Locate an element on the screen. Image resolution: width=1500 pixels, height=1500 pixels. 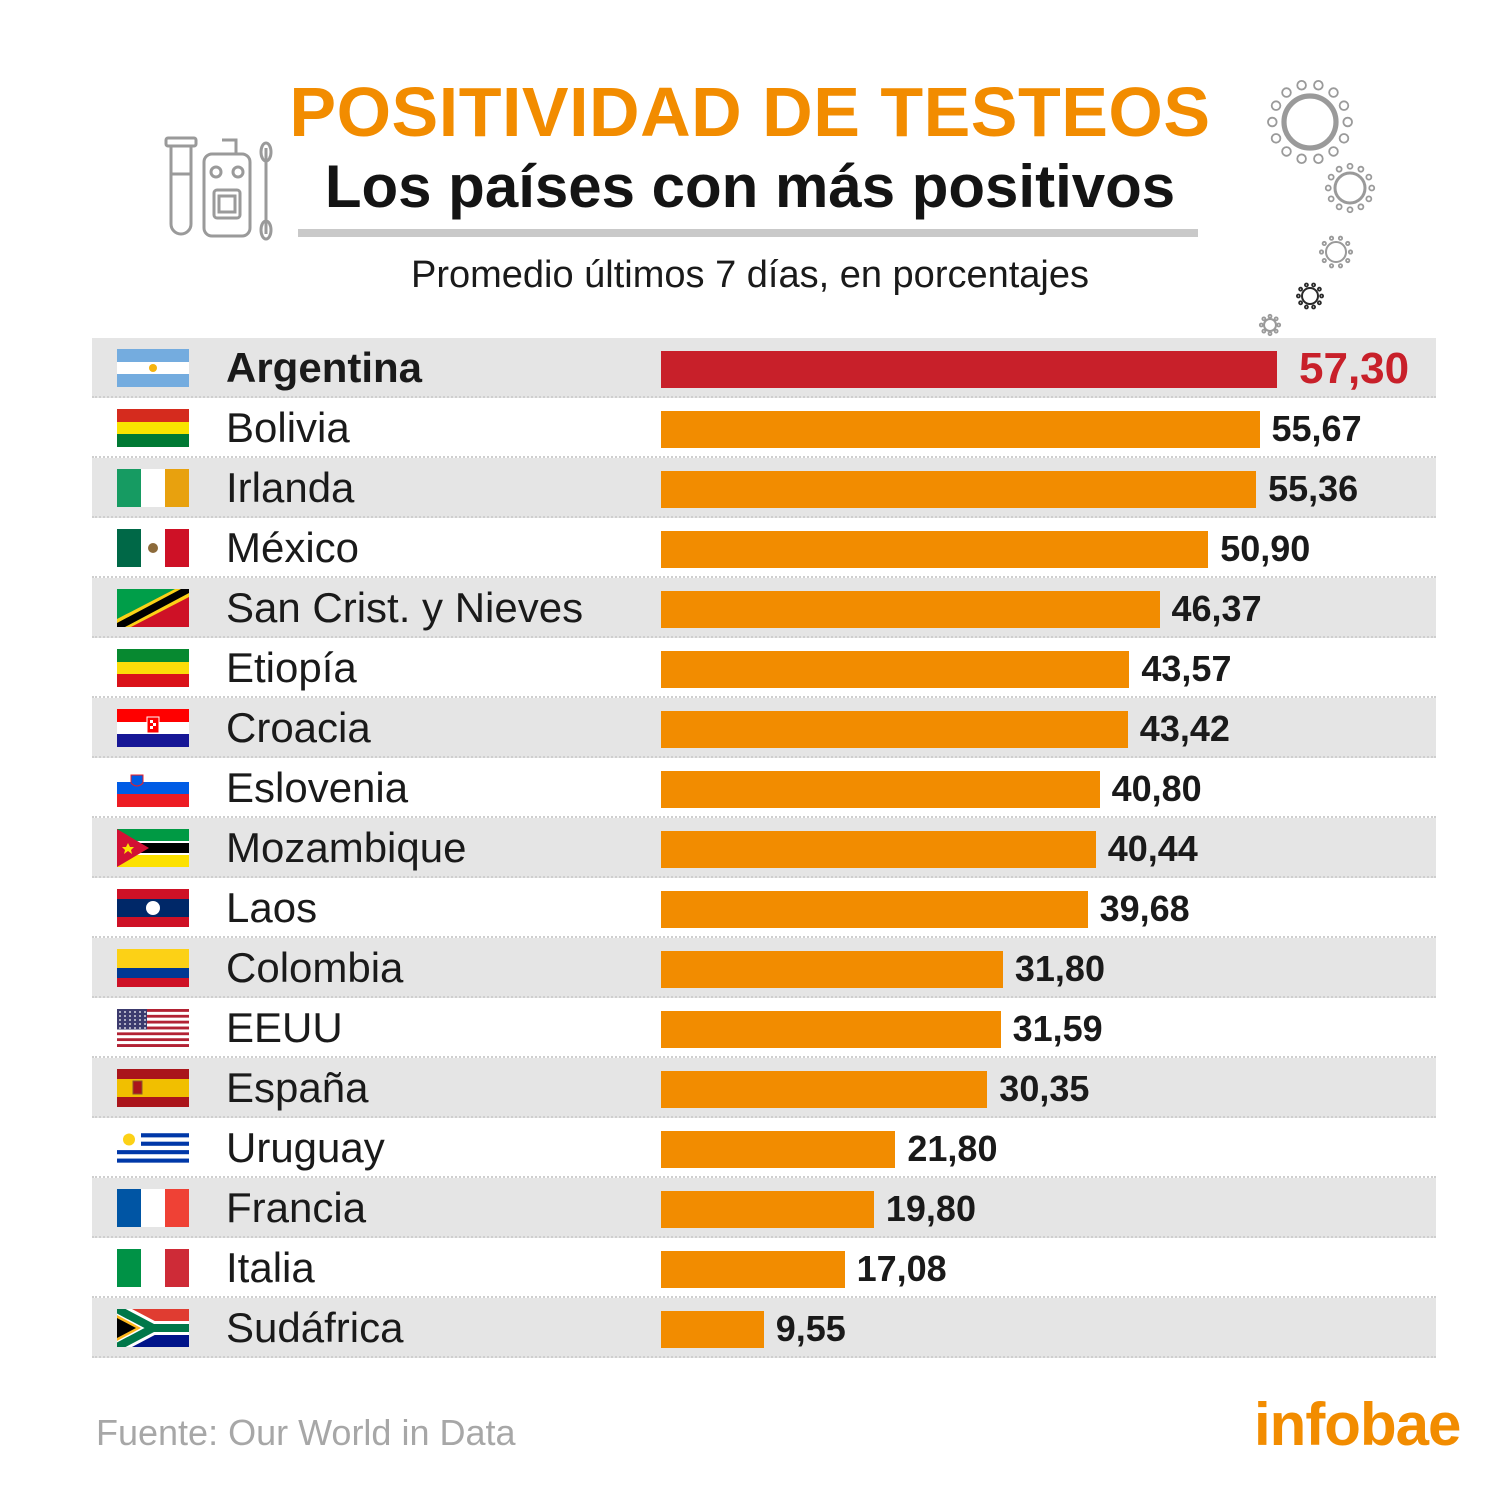
value-label: 31,80 is located at coordinates (1059, 968).